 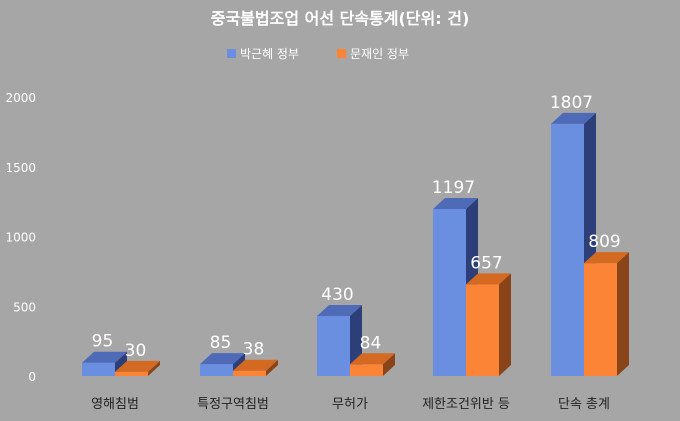 What do you see at coordinates (379, 54) in the screenshot?
I see `legend-label: 문재인 정부` at bounding box center [379, 54].